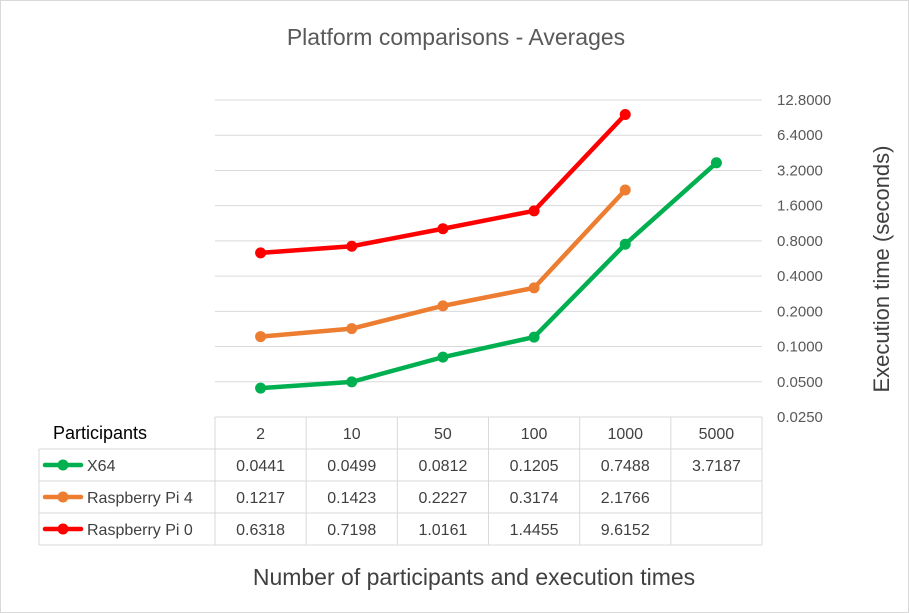  What do you see at coordinates (534, 466) in the screenshot?
I see `data-label: 0.1205` at bounding box center [534, 466].